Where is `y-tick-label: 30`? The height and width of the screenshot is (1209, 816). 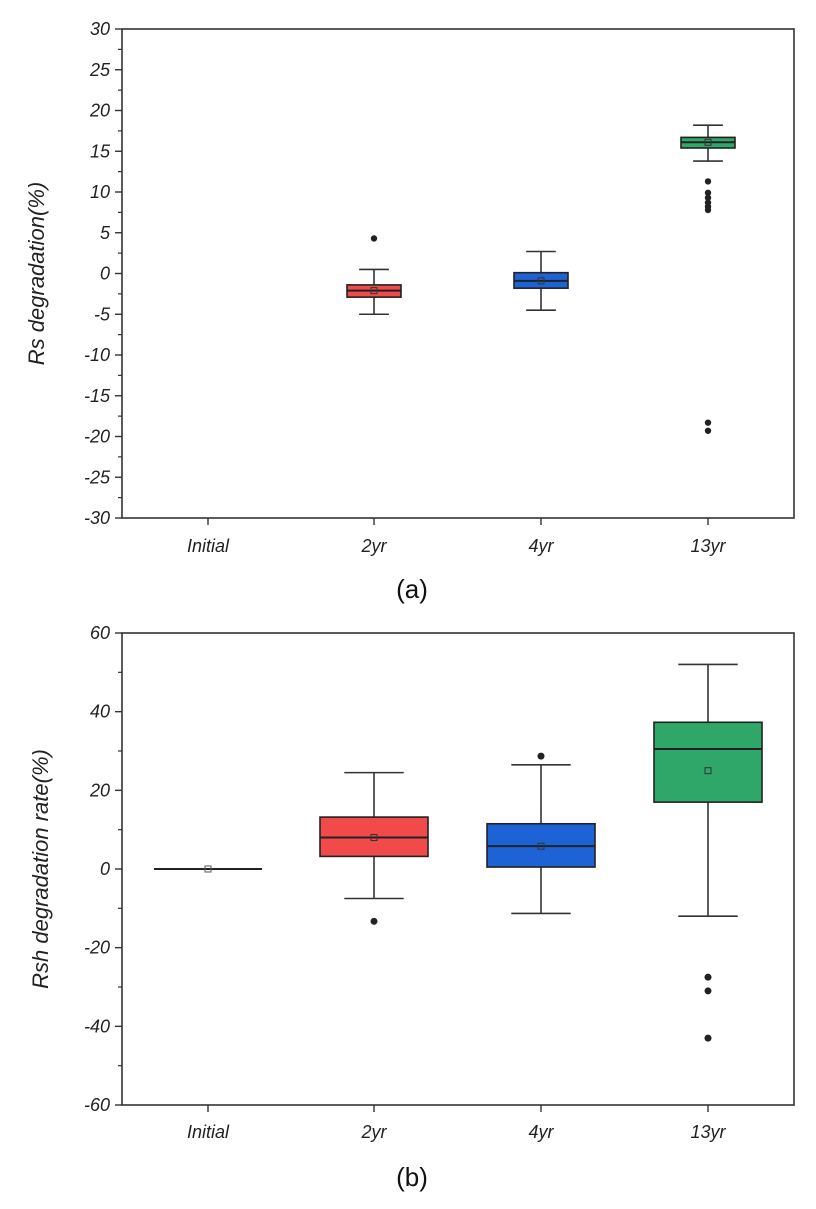 y-tick-label: 30 is located at coordinates (100, 29).